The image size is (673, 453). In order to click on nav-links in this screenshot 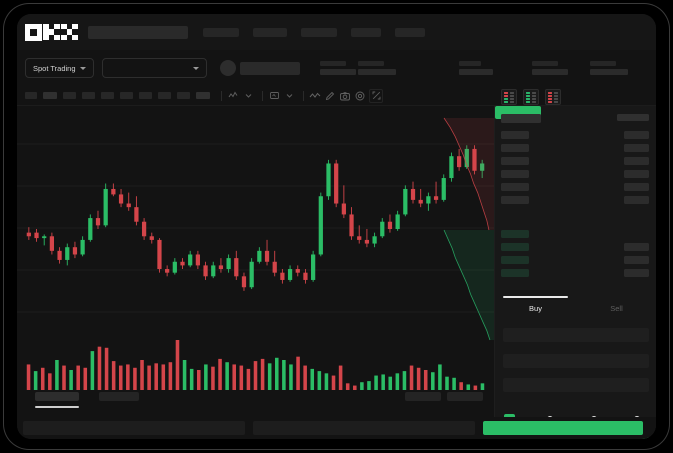, I will do `click(314, 32)`.